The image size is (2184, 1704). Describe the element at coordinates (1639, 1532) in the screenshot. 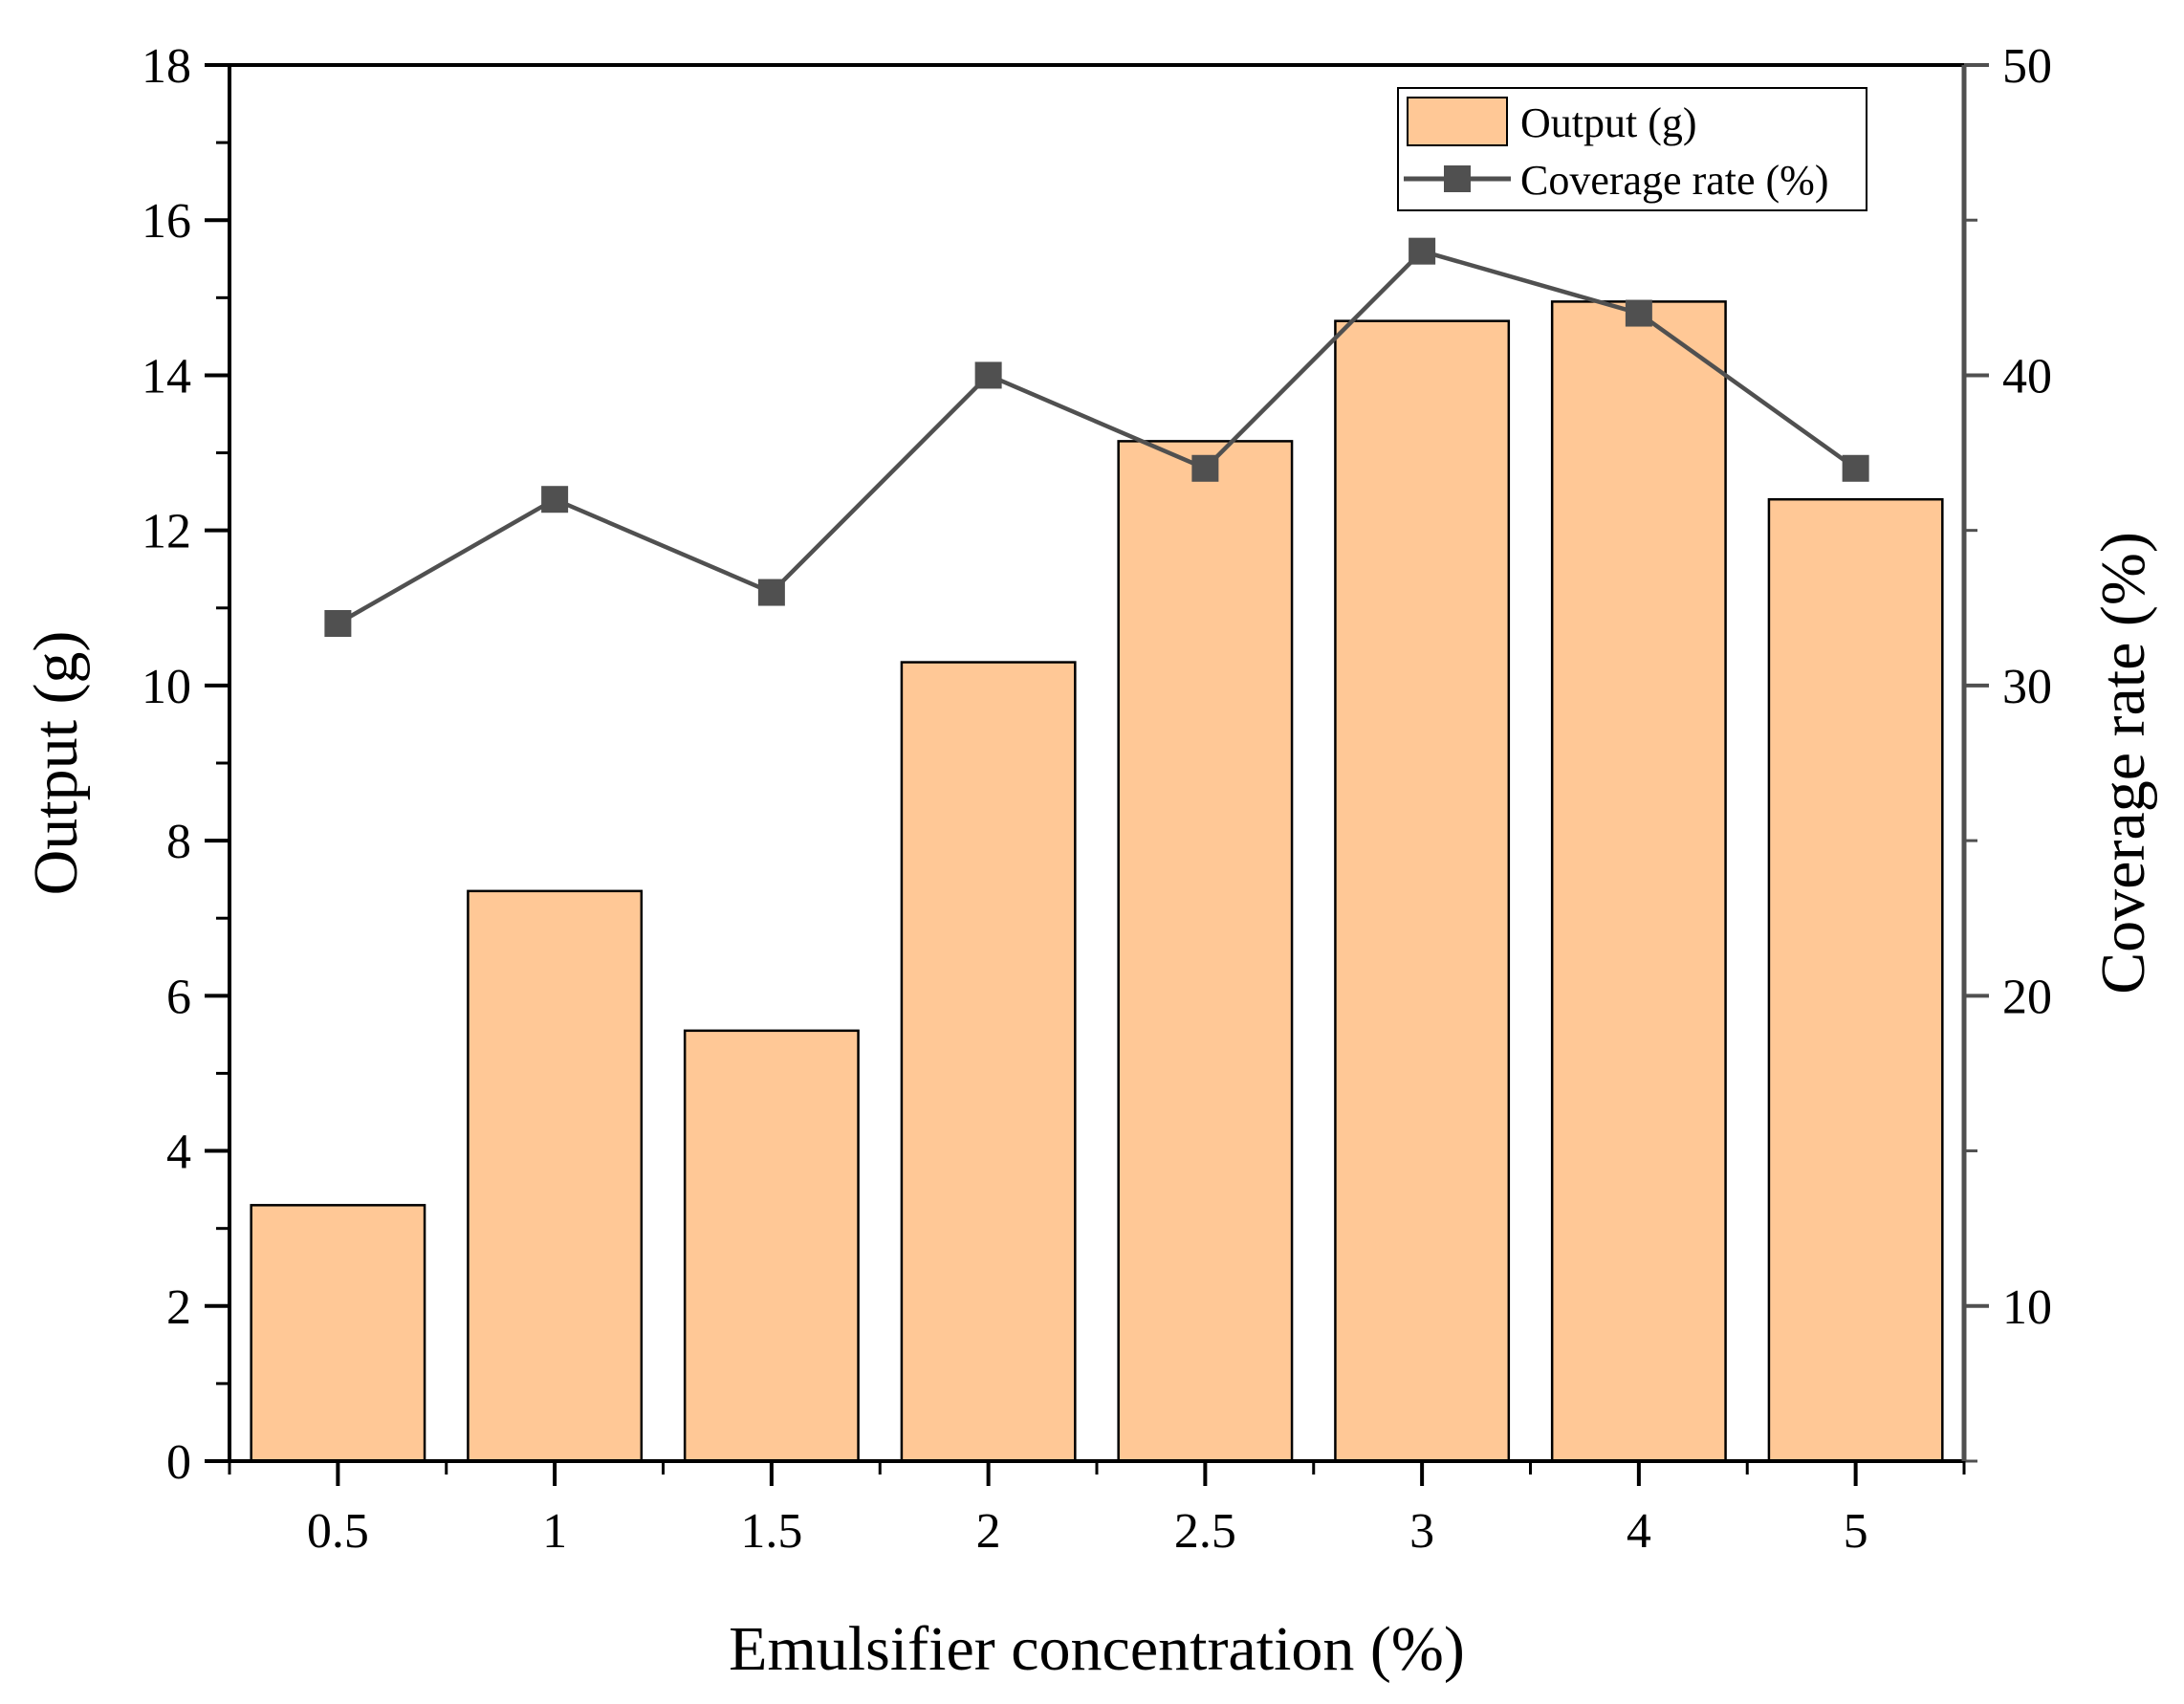

I see `x-tick-label: 4` at that location.